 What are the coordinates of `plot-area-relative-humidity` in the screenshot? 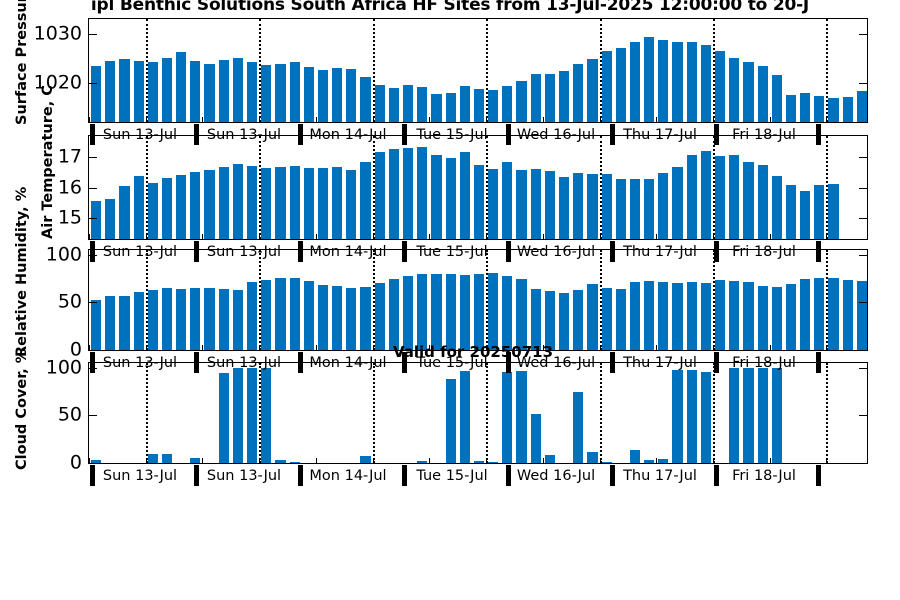 It's located at (478, 300).